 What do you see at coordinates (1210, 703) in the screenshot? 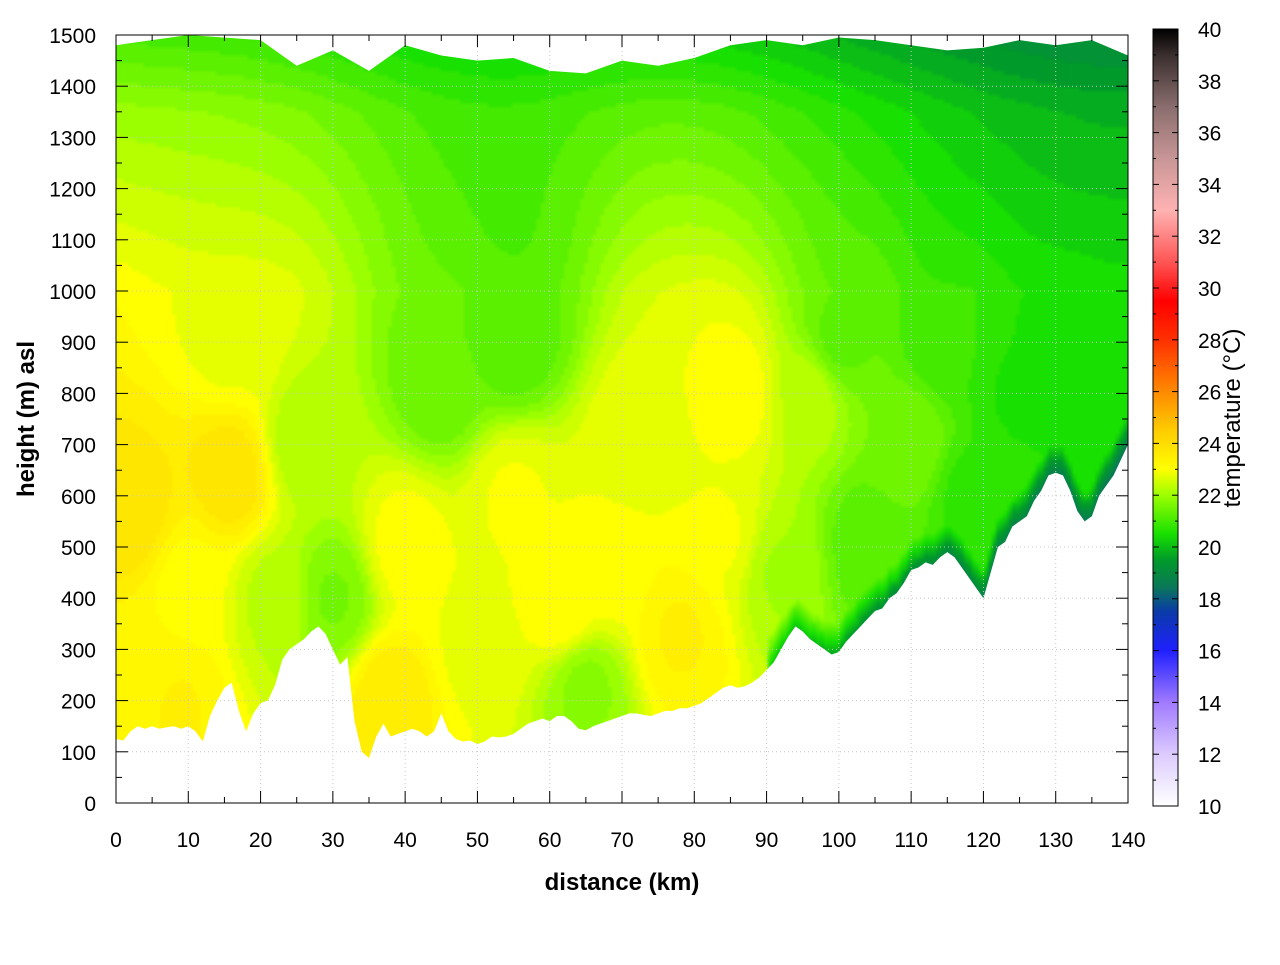
I see `colorbar-tick-label: 14` at bounding box center [1210, 703].